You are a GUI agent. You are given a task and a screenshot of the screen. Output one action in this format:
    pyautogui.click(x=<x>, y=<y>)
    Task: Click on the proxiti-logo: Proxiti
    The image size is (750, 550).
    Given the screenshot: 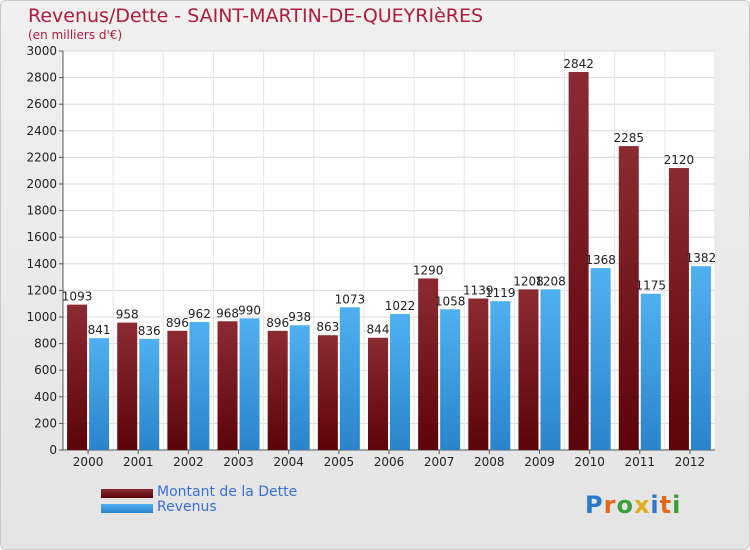 What is the action you would take?
    pyautogui.click(x=633, y=505)
    